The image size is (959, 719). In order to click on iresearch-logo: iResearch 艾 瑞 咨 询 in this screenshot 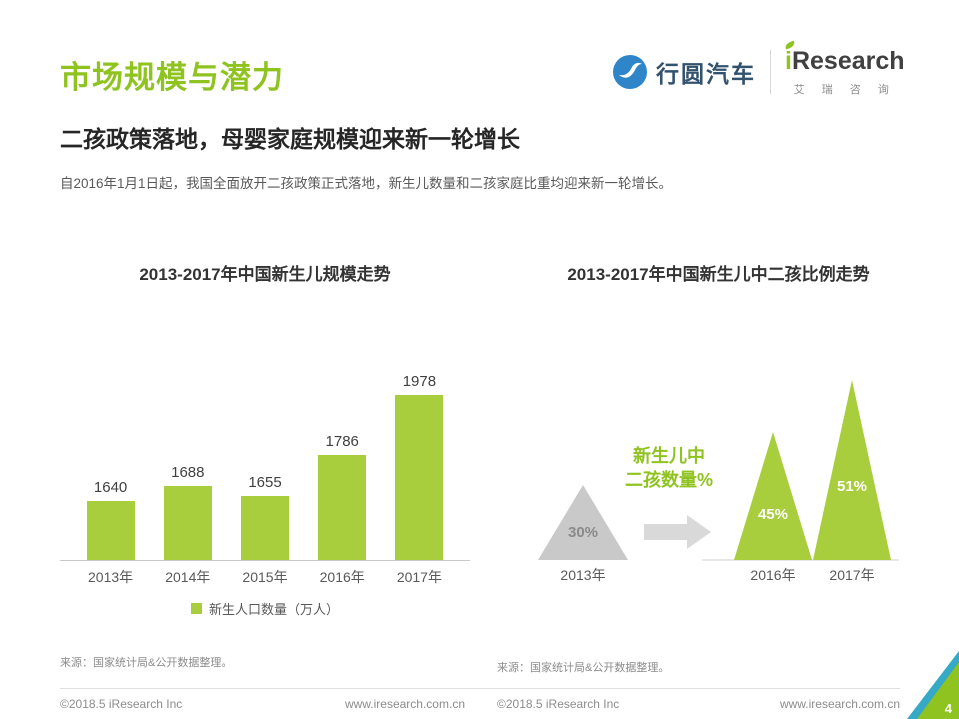, I will do `click(844, 68)`.